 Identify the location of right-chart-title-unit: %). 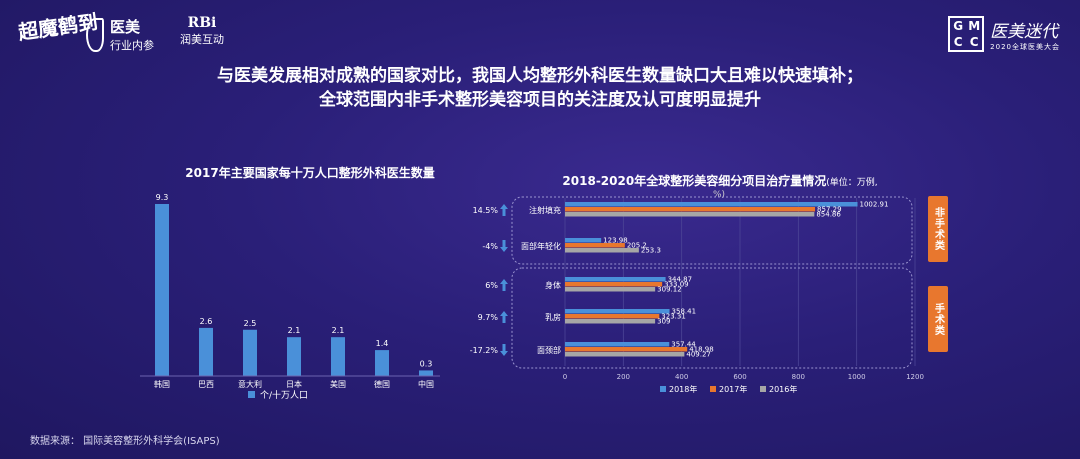
(719, 195).